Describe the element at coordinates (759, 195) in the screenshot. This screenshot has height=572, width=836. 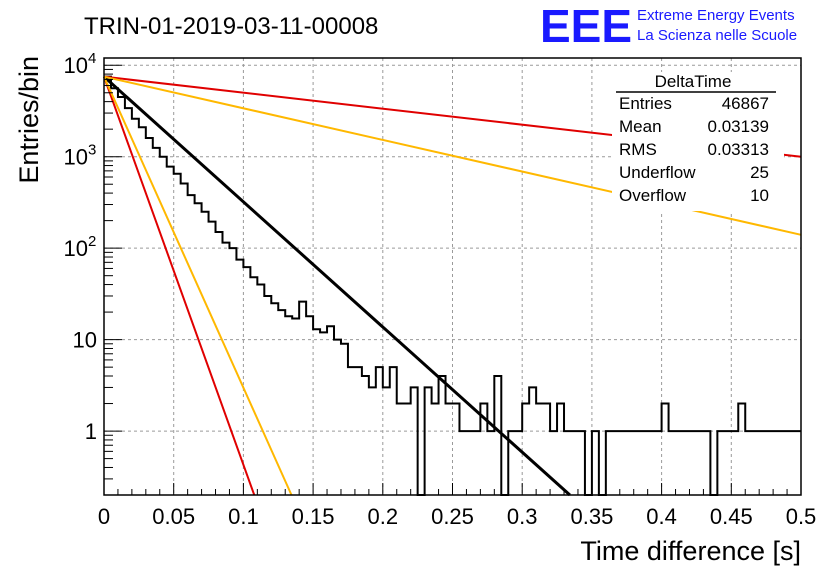
I see `stats-value-overflow: 10` at that location.